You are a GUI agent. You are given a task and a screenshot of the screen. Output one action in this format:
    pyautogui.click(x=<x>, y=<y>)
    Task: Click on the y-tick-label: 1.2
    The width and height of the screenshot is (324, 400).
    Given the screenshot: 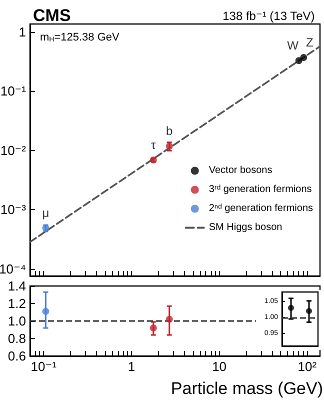 What is the action you would take?
    pyautogui.click(x=17, y=303)
    